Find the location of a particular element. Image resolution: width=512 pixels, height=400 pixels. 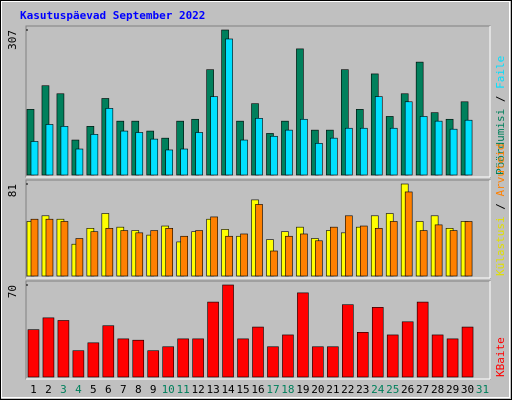

legend-entry: KBaite is located at coordinates (500, 357).